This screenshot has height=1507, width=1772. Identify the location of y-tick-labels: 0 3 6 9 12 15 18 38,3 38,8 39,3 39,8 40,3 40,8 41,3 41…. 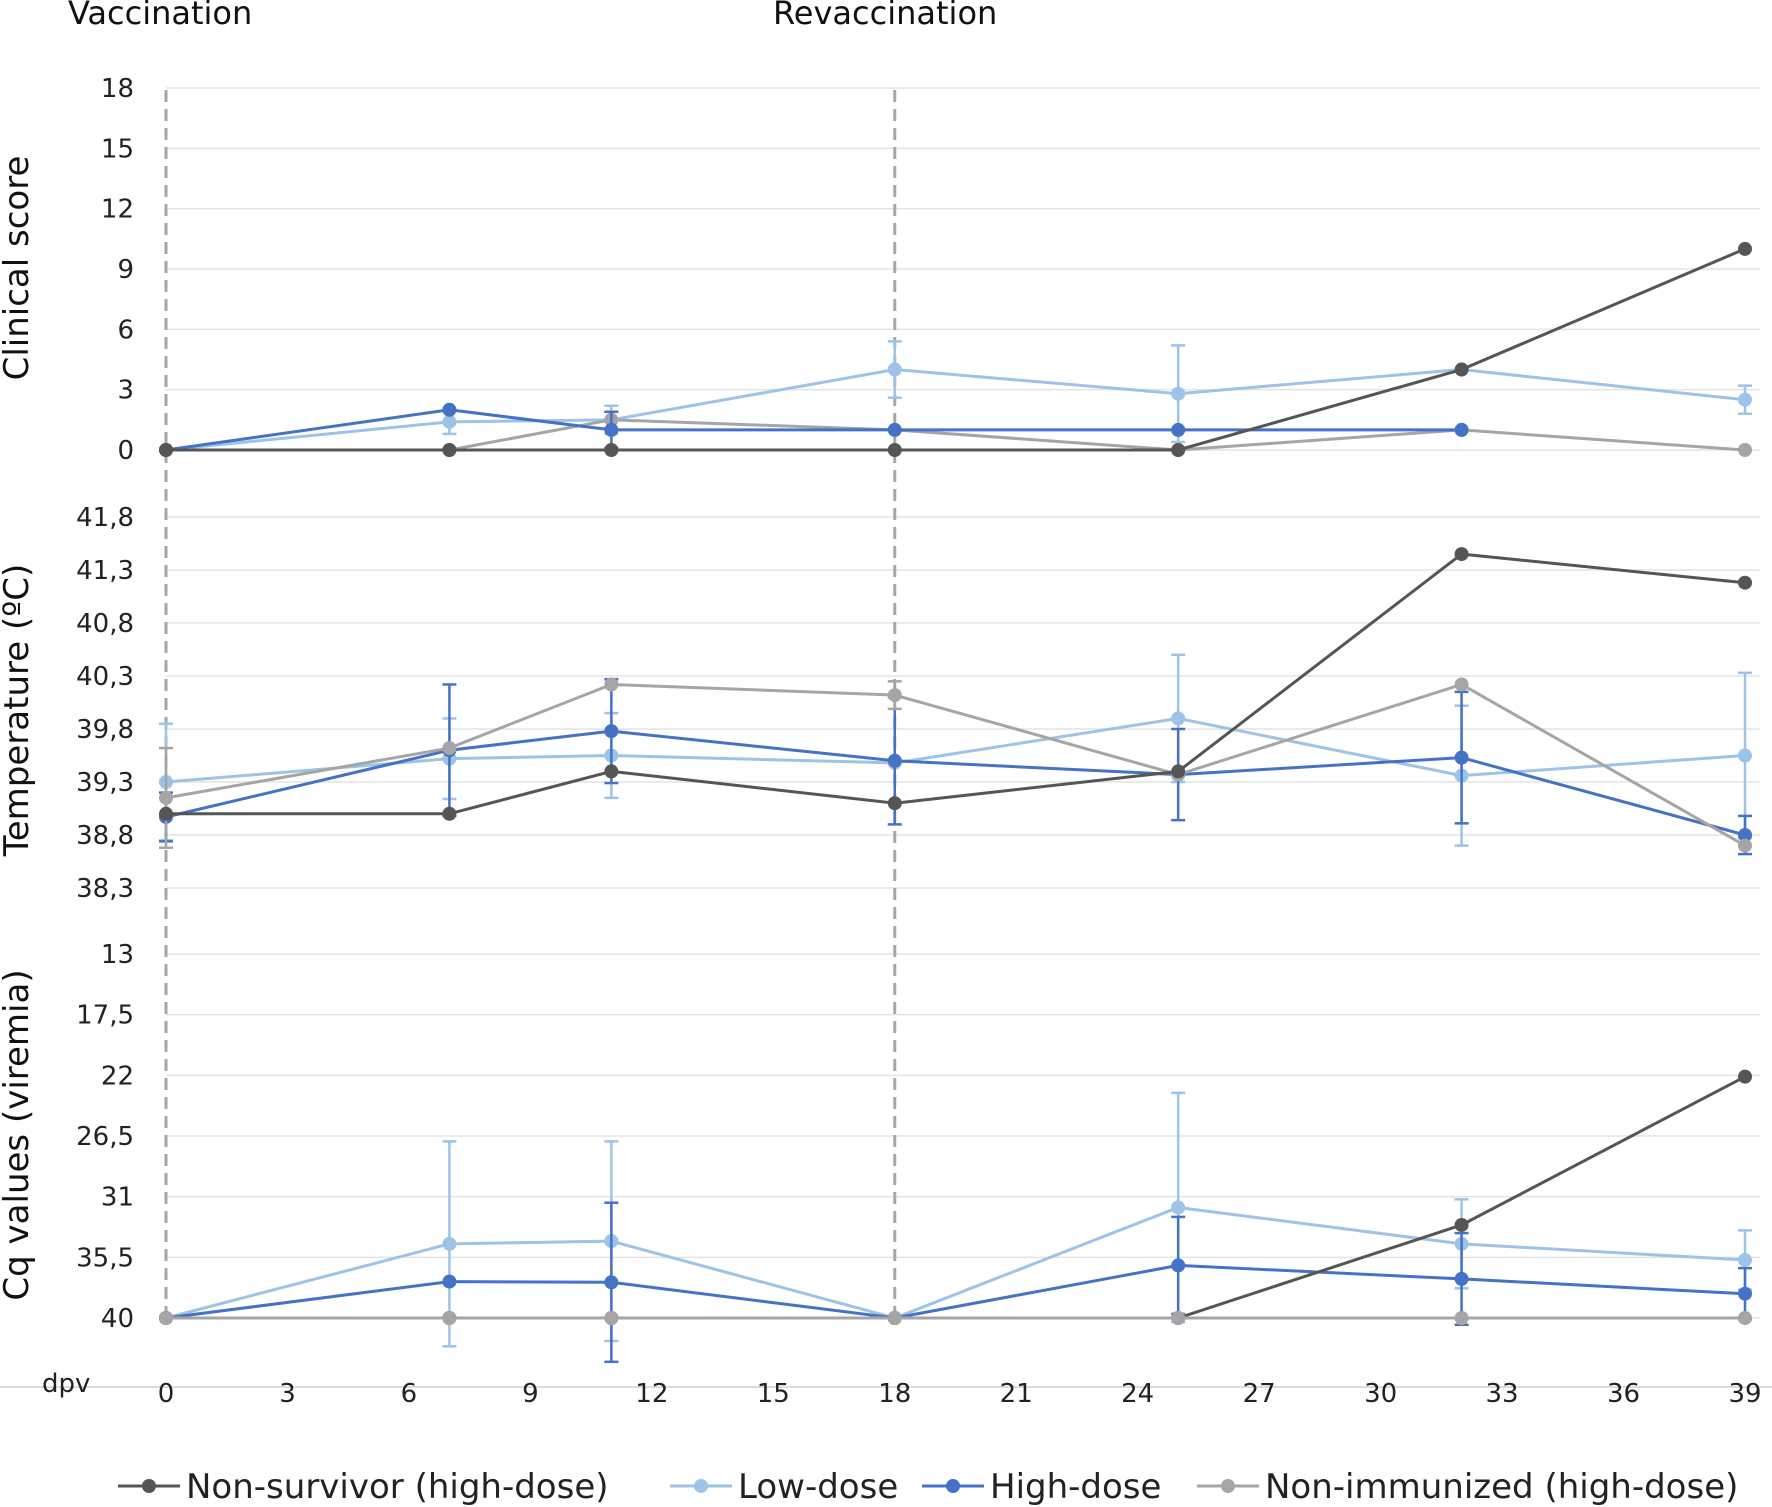
(105, 704).